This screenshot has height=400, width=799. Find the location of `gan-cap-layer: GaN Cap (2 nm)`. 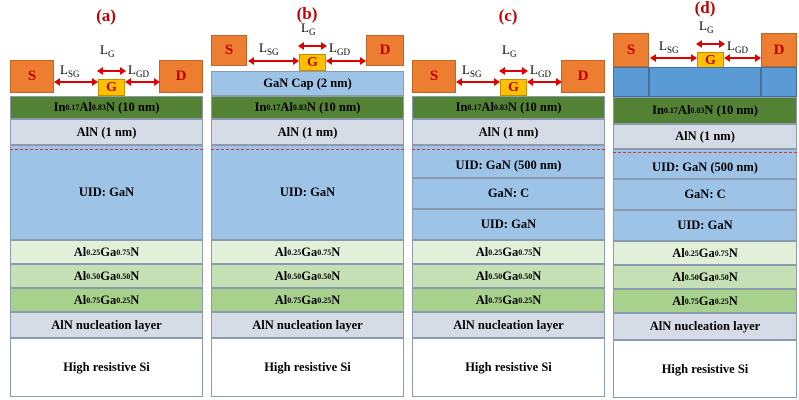

gan-cap-layer: GaN Cap (2 nm) is located at coordinates (307, 83).